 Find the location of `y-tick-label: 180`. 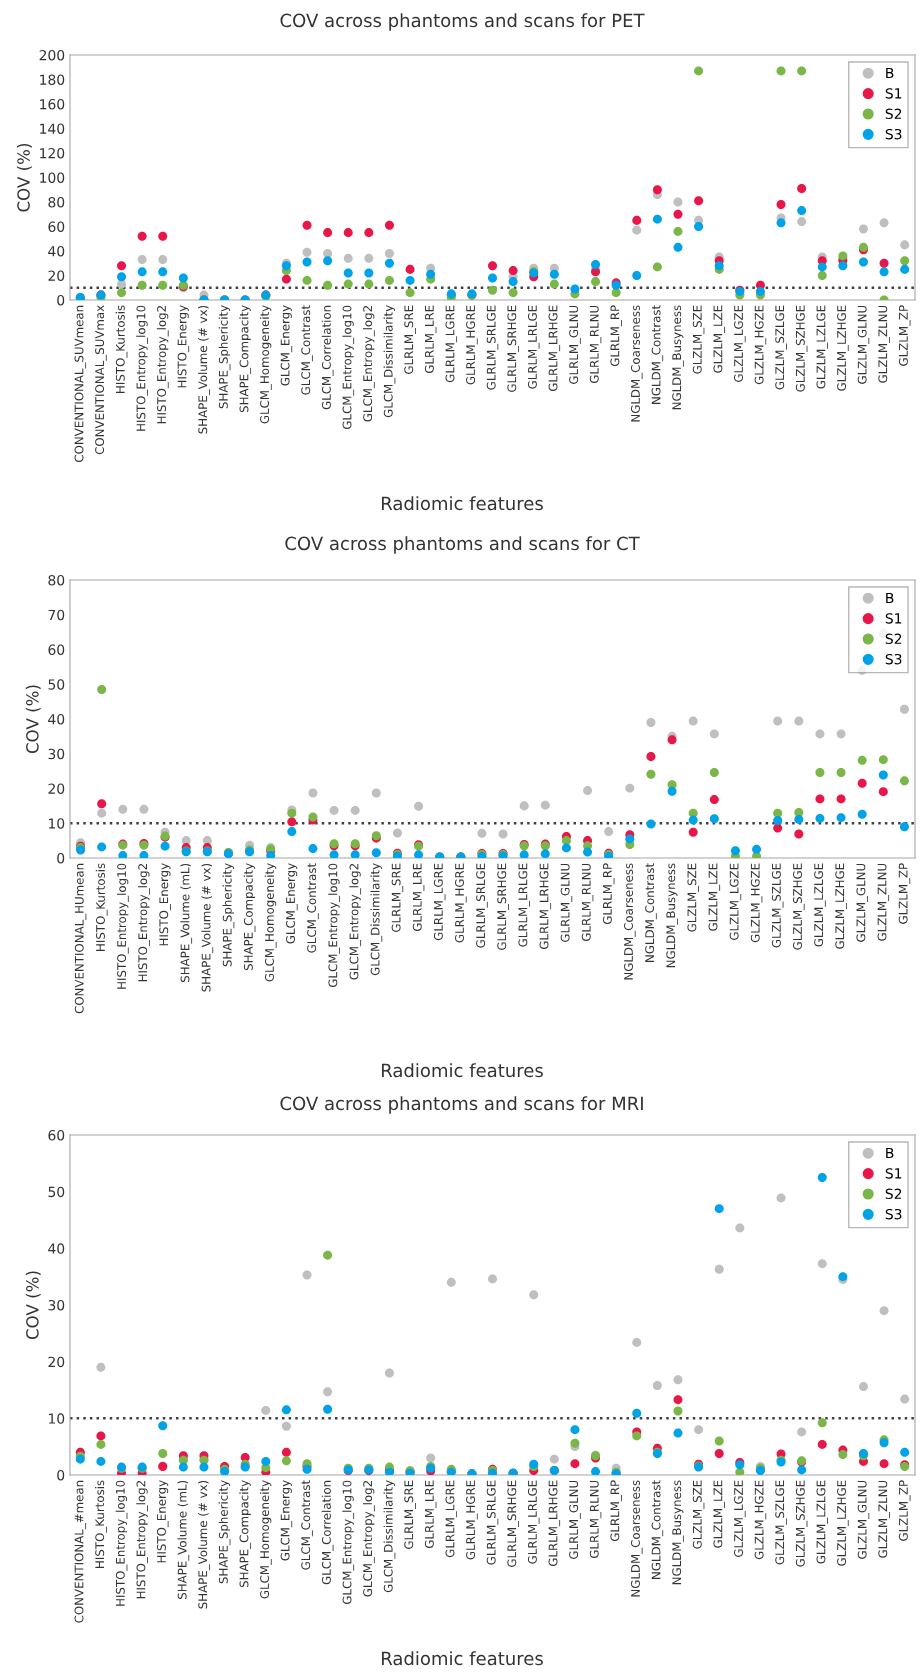

y-tick-label: 180 is located at coordinates (52, 79).